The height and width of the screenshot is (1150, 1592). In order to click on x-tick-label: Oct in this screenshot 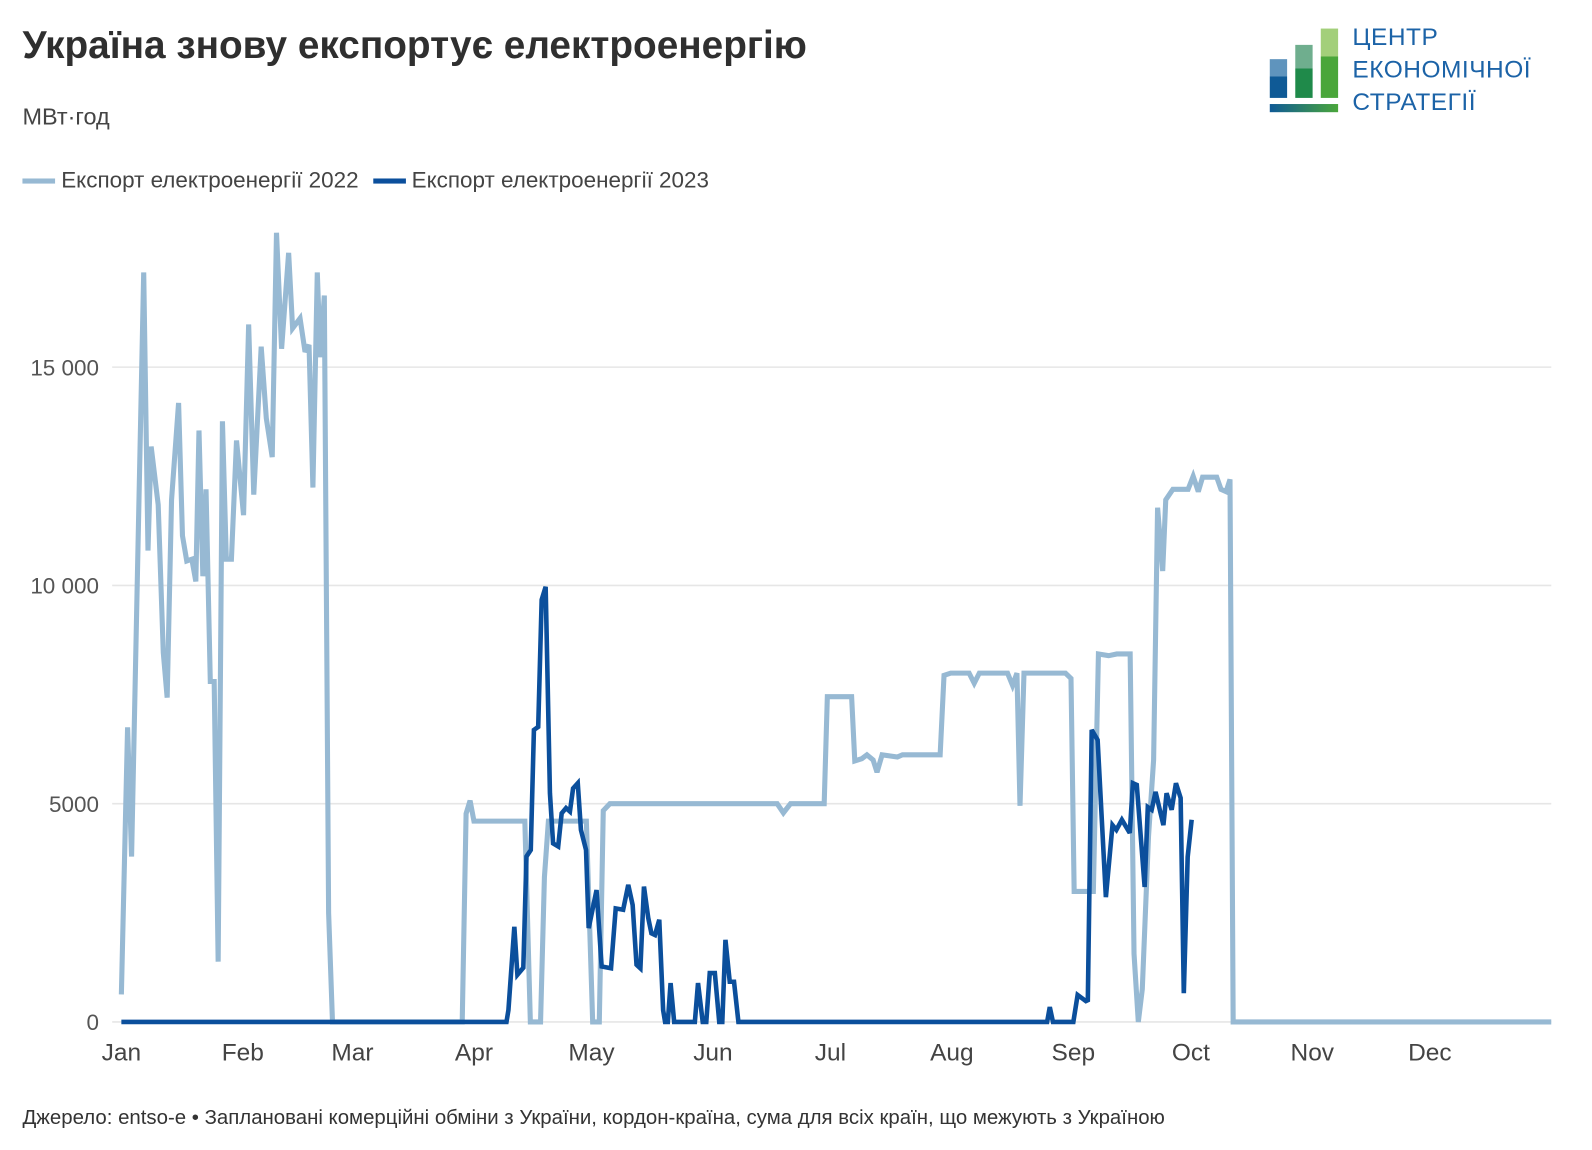, I will do `click(1191, 1053)`.